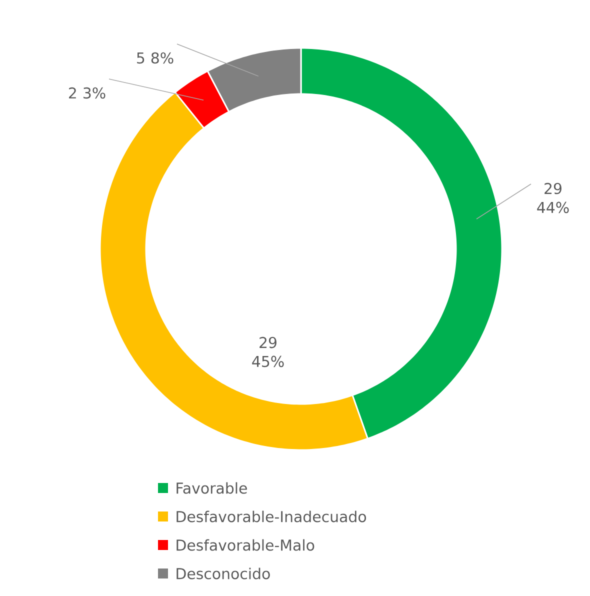  I want to click on data-label: 5 8%, so click(155, 58).